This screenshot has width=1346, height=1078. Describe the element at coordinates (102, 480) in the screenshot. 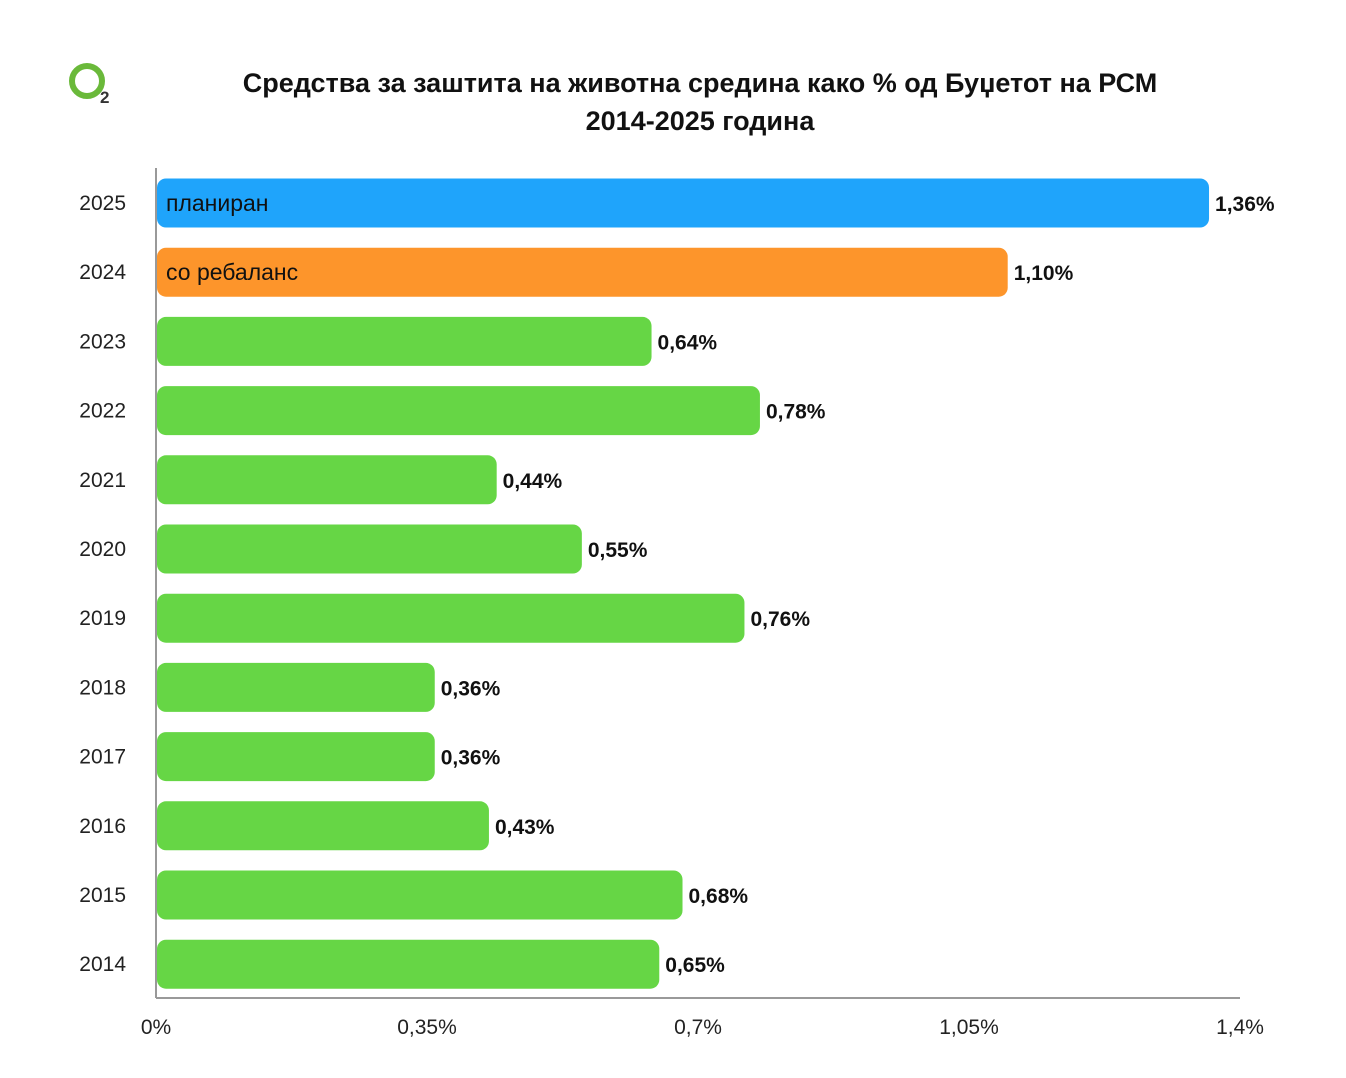

I see `y-tick-label-2021: 2021` at that location.